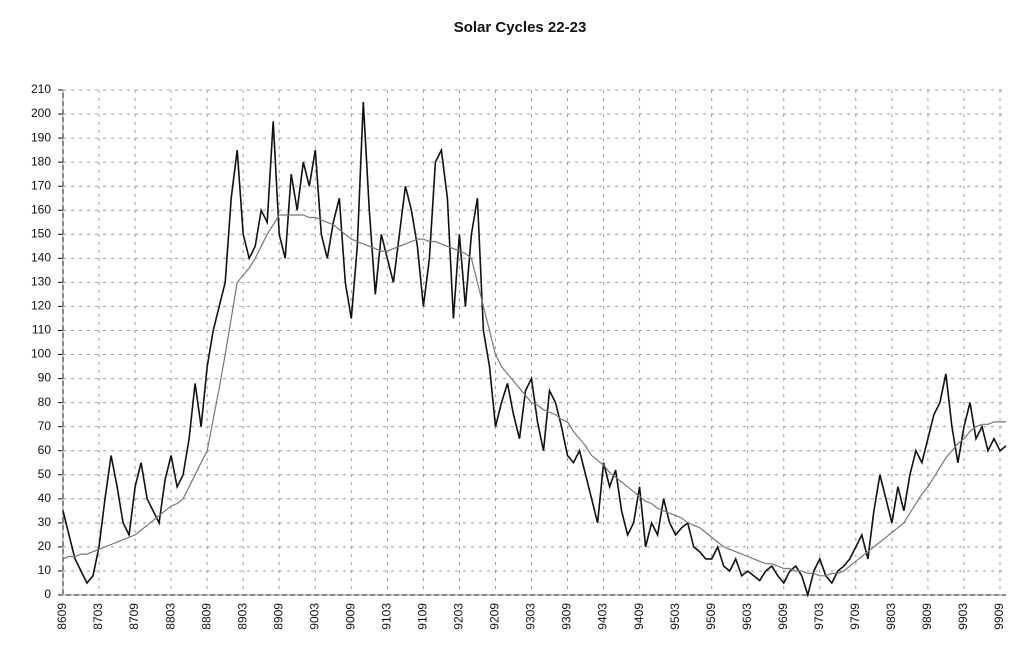 This screenshot has width=1011, height=652. What do you see at coordinates (747, 616) in the screenshot?
I see `x-tick-label: 9603` at bounding box center [747, 616].